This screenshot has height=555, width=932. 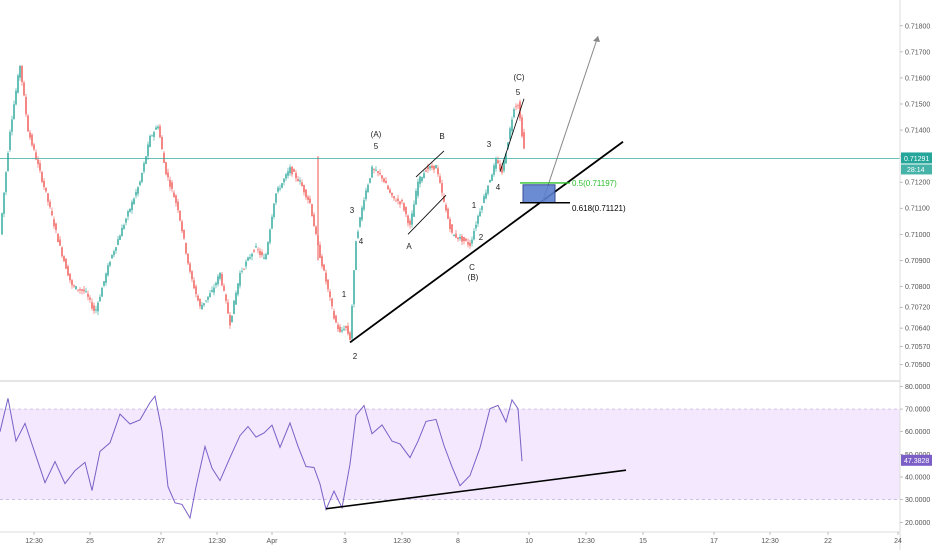 I want to click on channel-line, so click(x=427, y=214).